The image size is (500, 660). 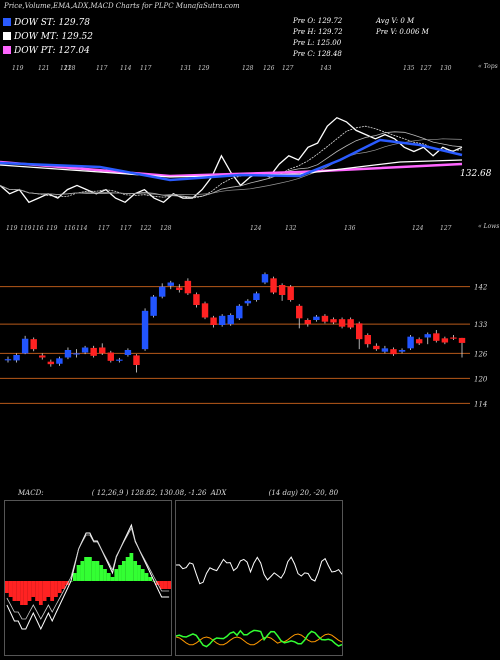 I want to click on legend-dow-st: DOW ST: 129.78, so click(x=46, y=23).